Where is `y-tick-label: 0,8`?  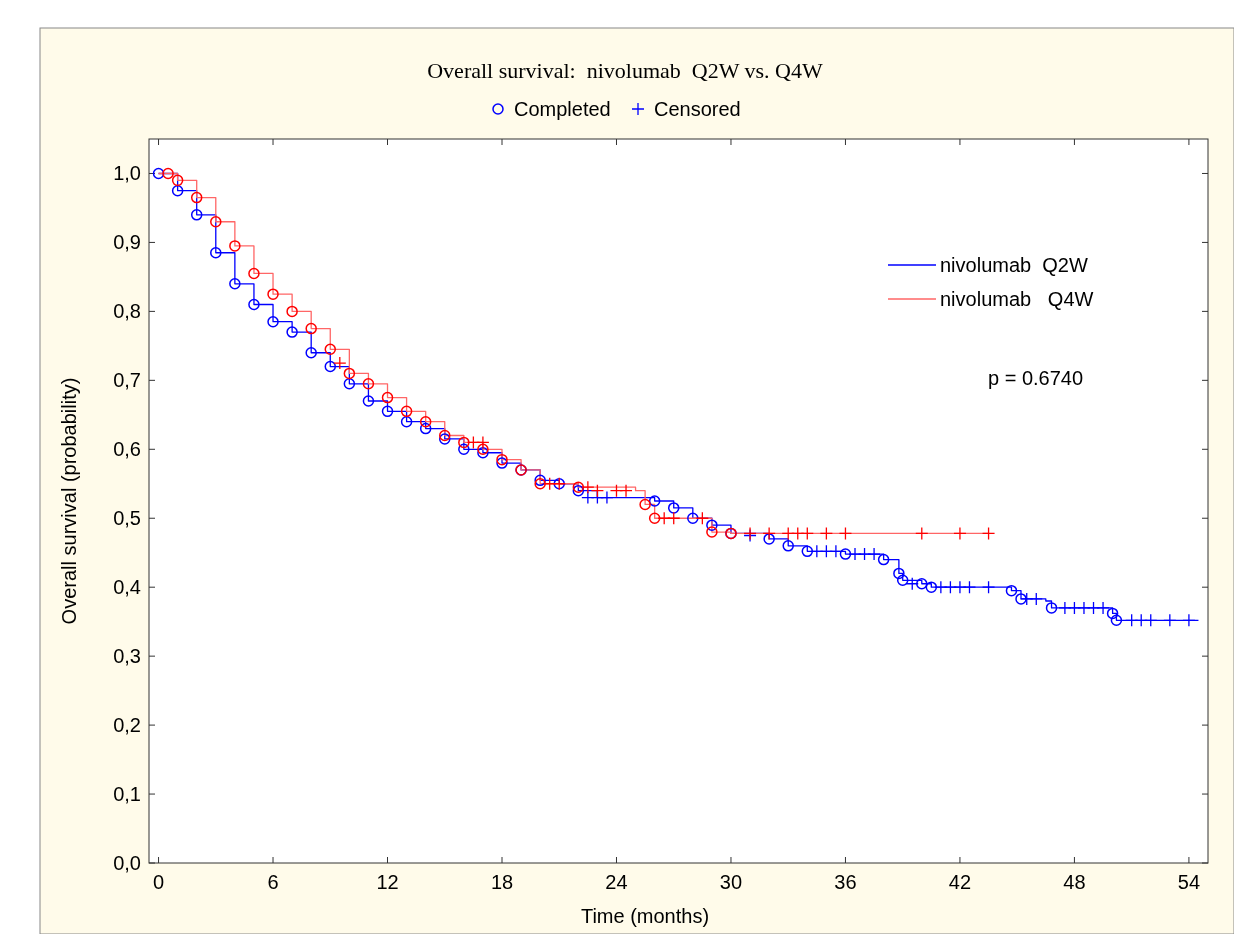 y-tick-label: 0,8 is located at coordinates (127, 311).